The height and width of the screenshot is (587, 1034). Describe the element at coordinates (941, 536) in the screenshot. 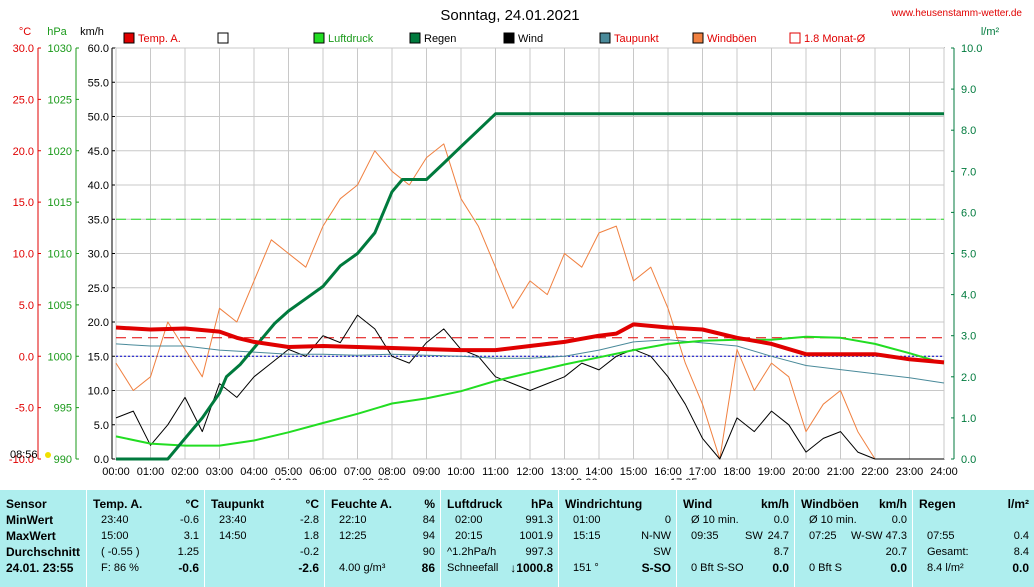

I see `rain-max-time: 07:55` at that location.